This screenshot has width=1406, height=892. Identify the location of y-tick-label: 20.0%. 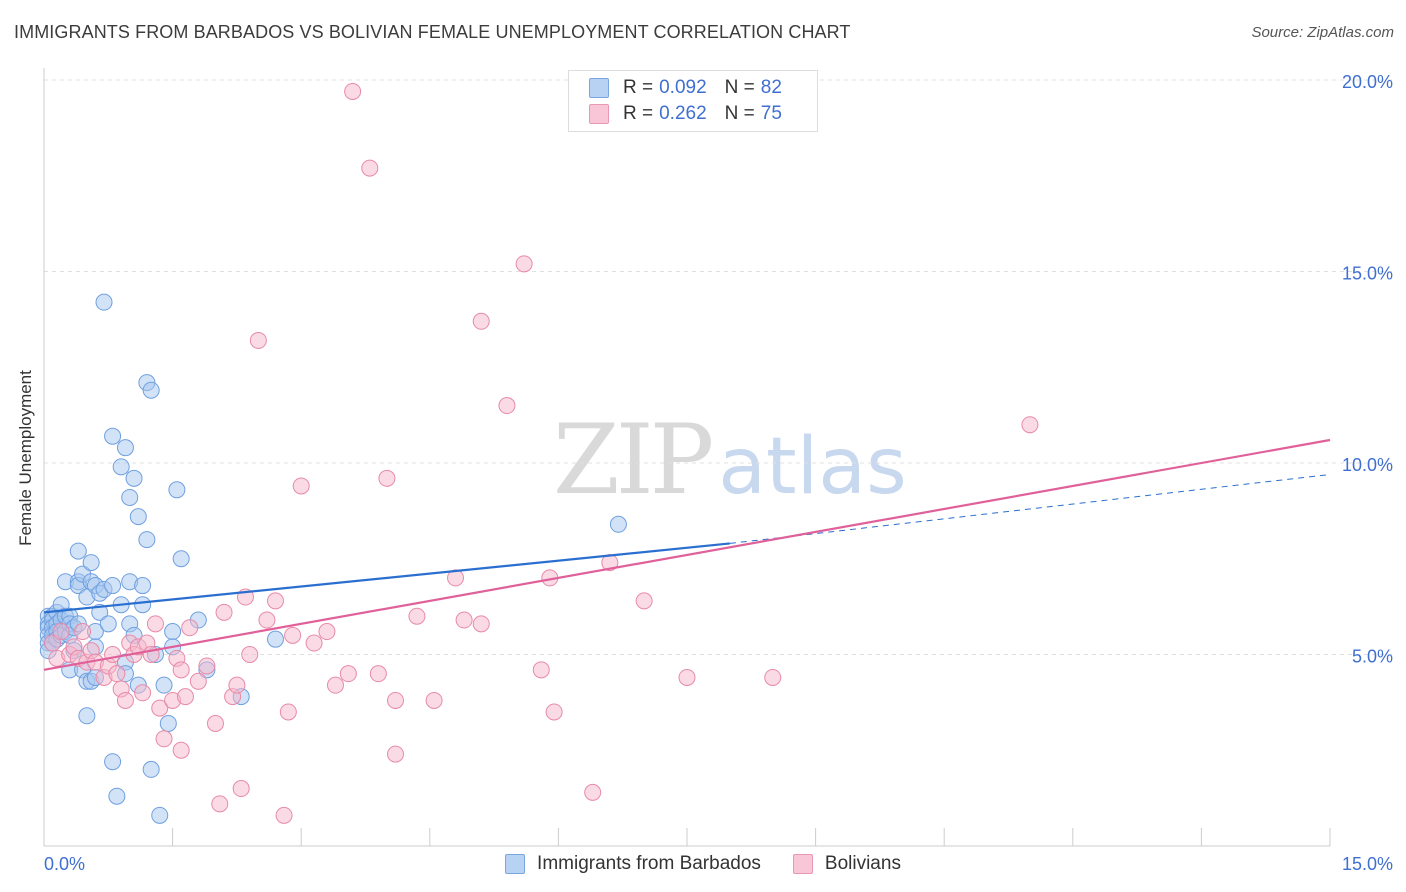
(1367, 82).